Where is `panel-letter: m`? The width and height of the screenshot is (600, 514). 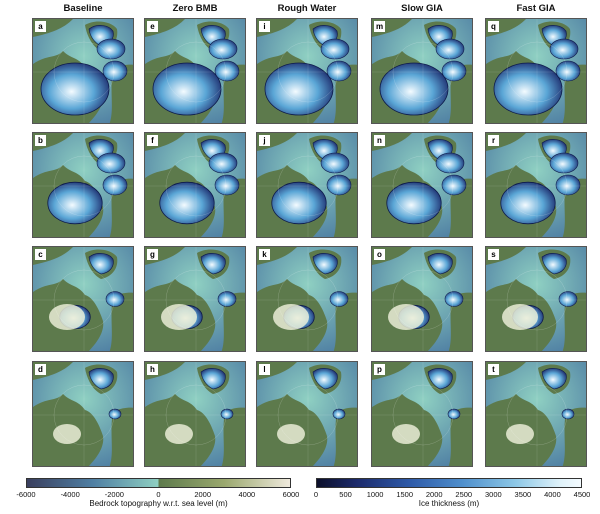
panel-letter: m is located at coordinates (379, 26).